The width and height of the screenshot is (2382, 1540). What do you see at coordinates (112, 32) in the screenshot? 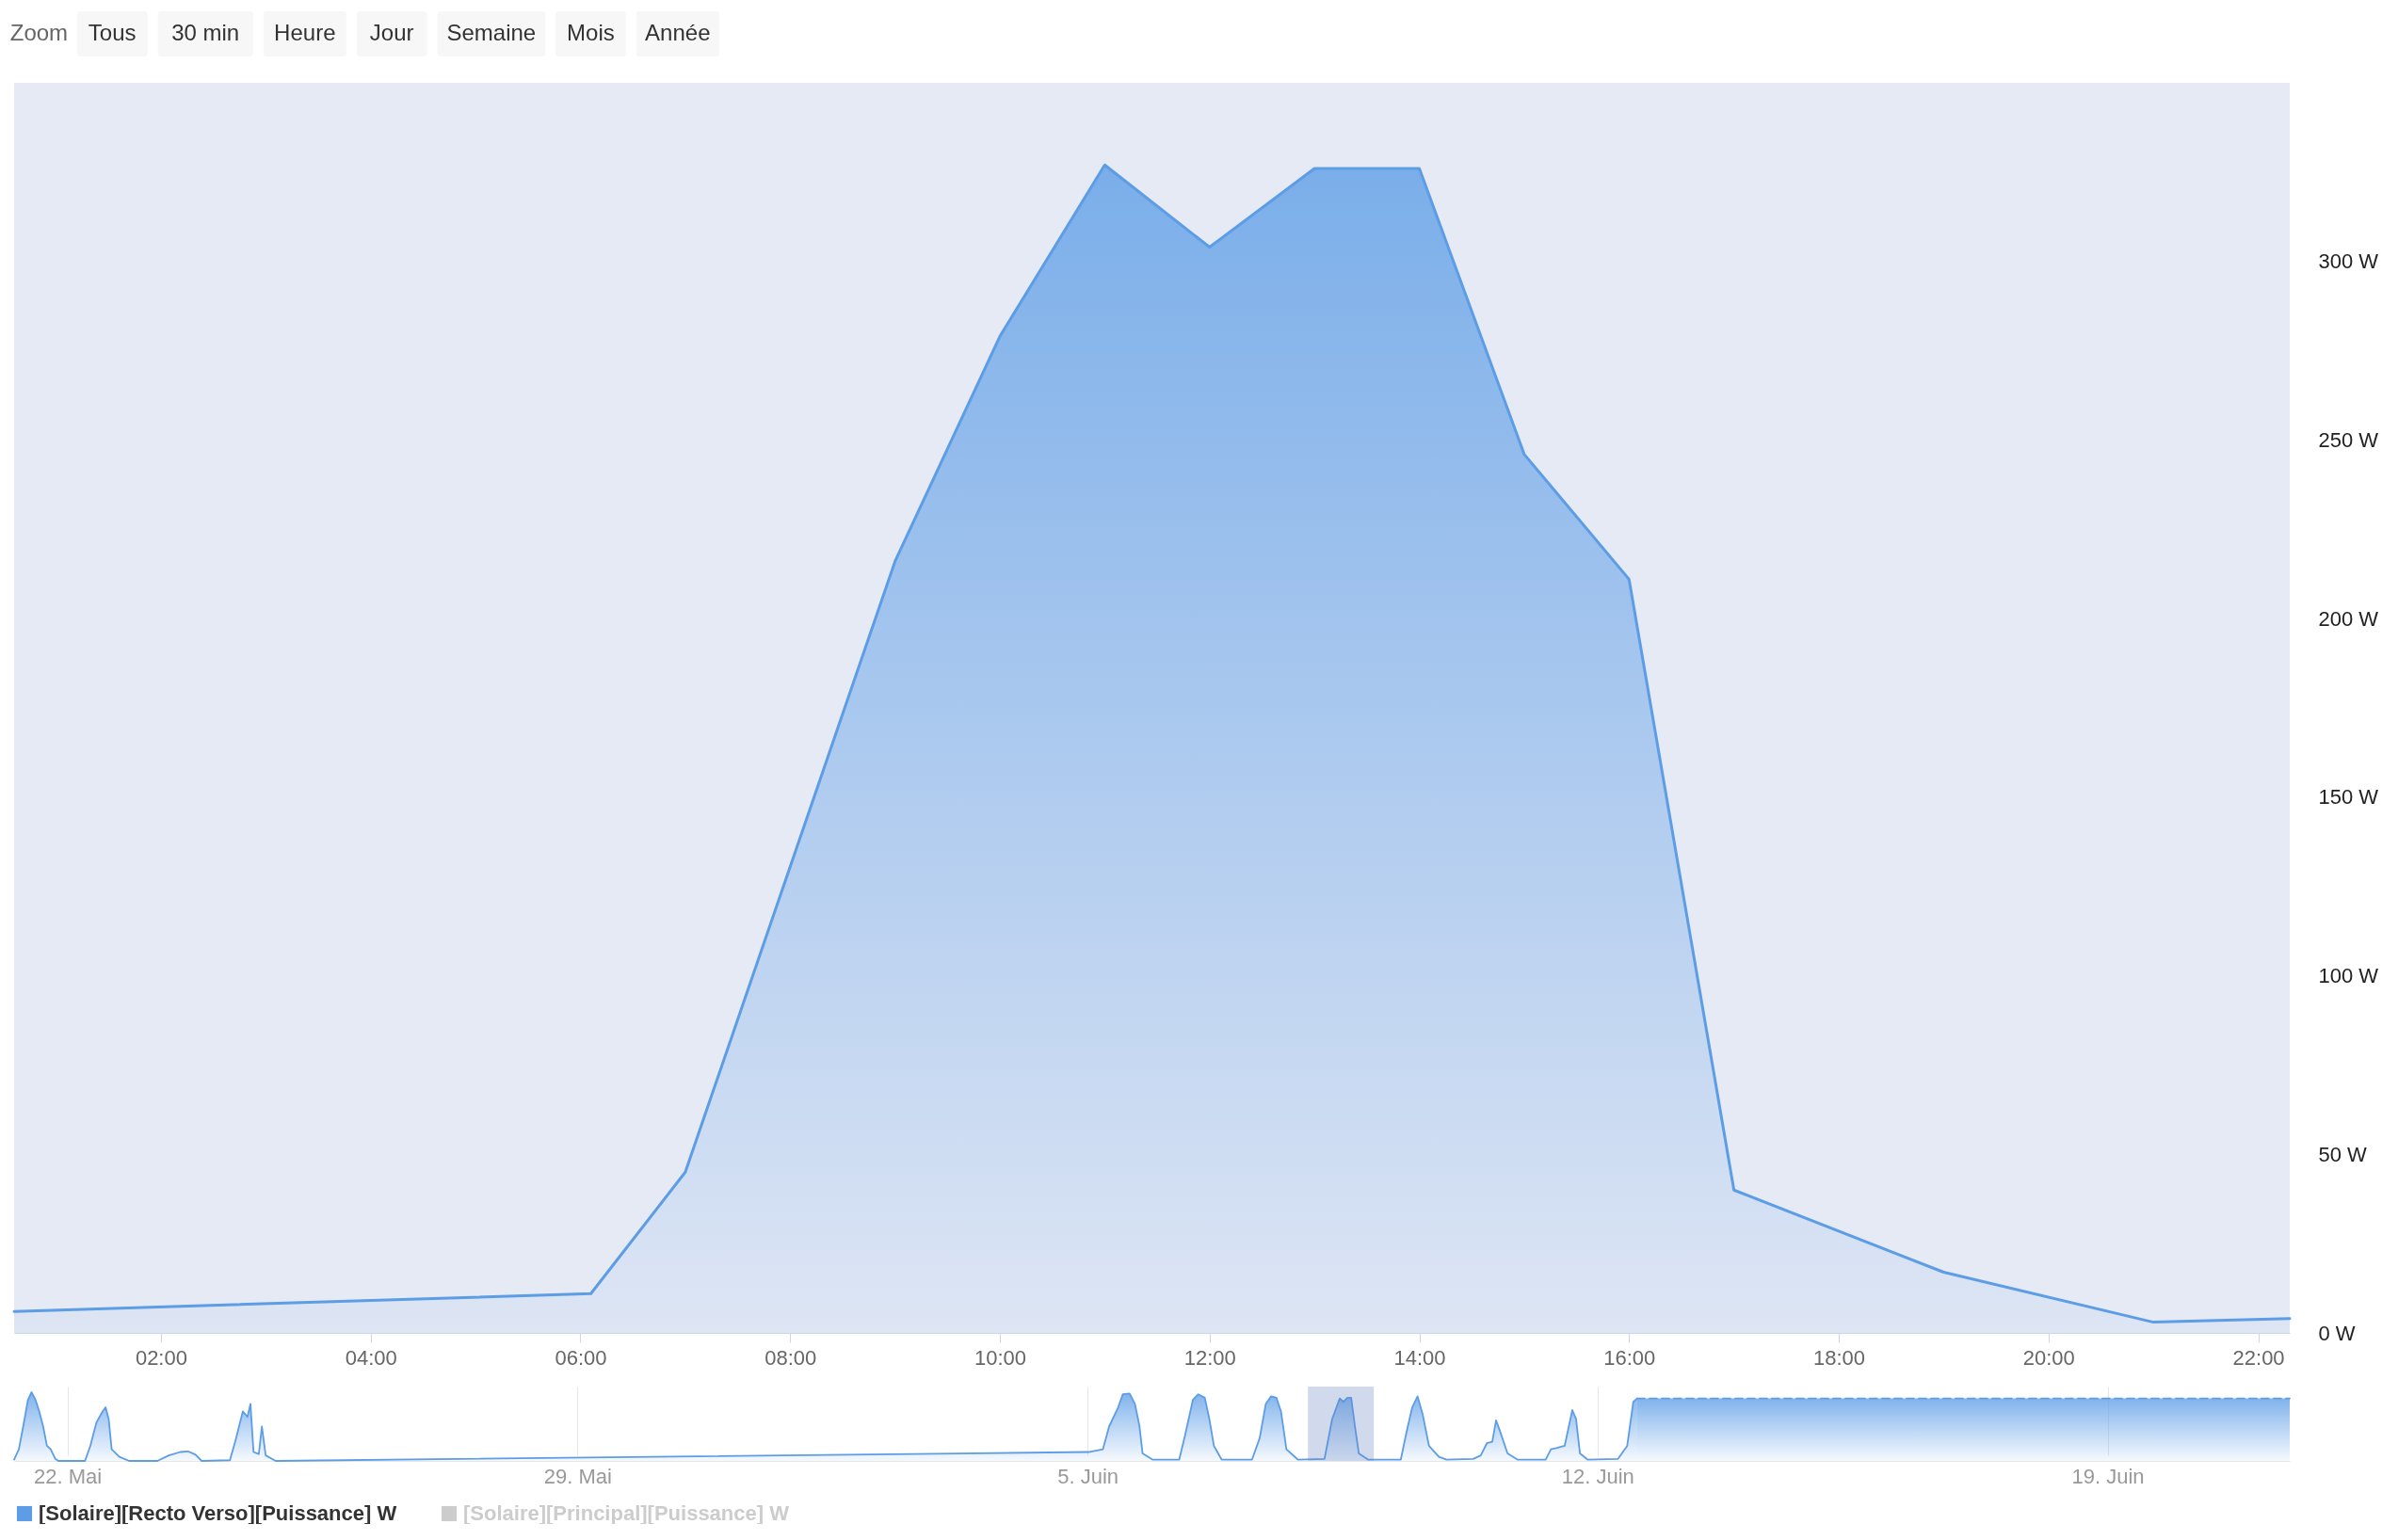
I see `text: Tous` at bounding box center [112, 32].